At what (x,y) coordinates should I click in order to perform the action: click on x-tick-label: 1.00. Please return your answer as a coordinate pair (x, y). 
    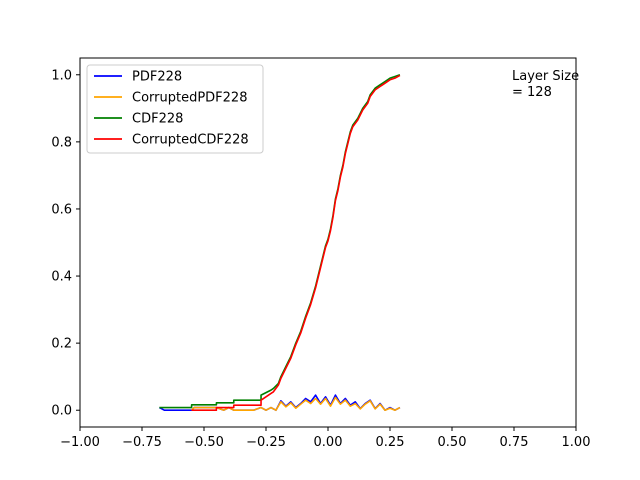
    Looking at the image, I should click on (576, 442).